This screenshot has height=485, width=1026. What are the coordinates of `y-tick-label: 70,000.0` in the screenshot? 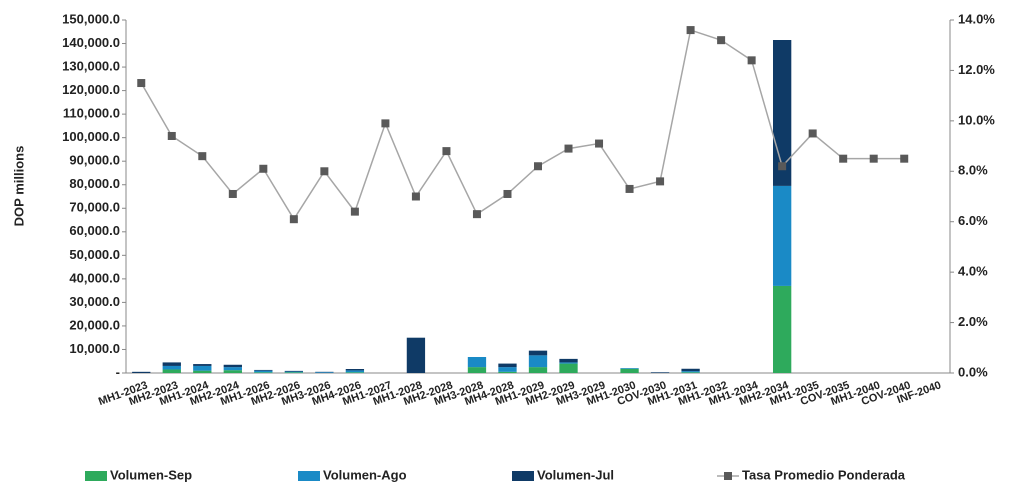 It's located at (94, 207).